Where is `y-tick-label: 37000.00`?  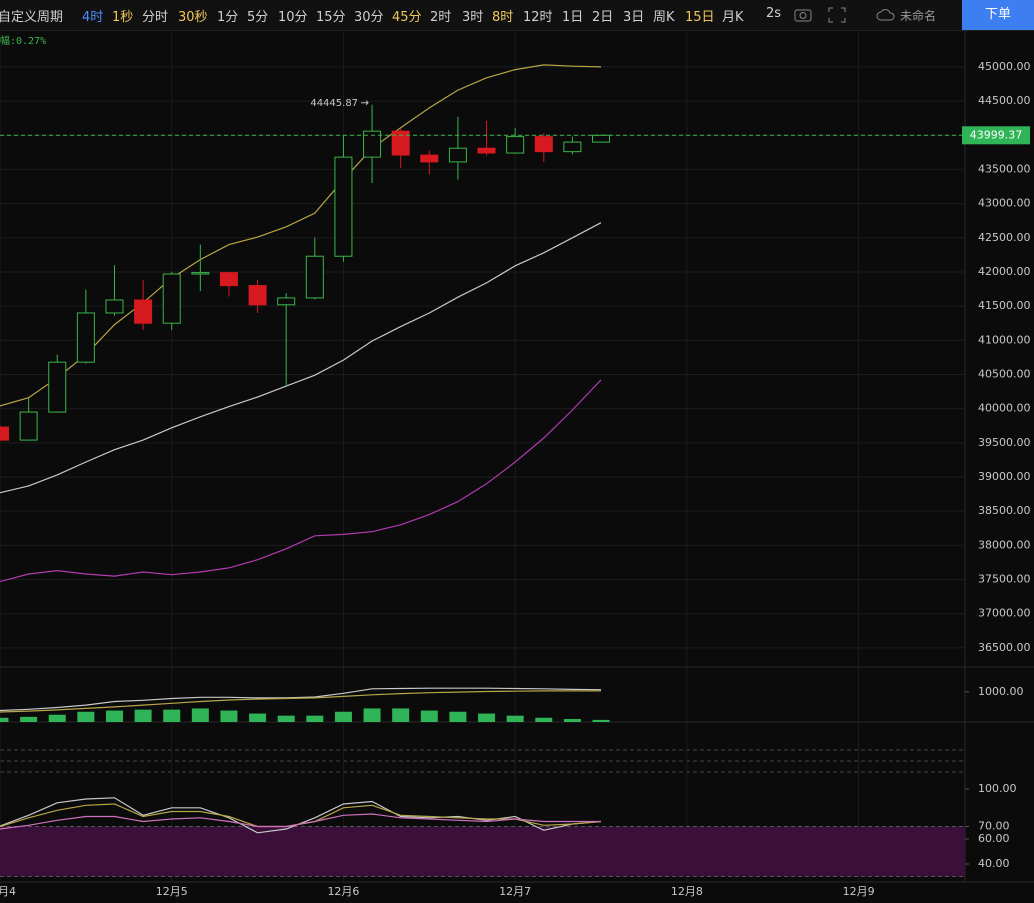
y-tick-label: 37000.00 is located at coordinates (1004, 613).